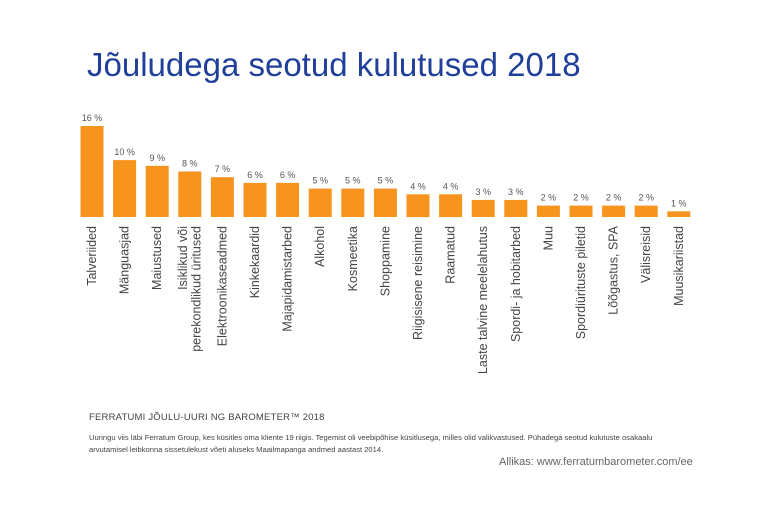 The width and height of the screenshot is (768, 512). Describe the element at coordinates (614, 198) in the screenshot. I see `value-label-16: 2 %` at that location.